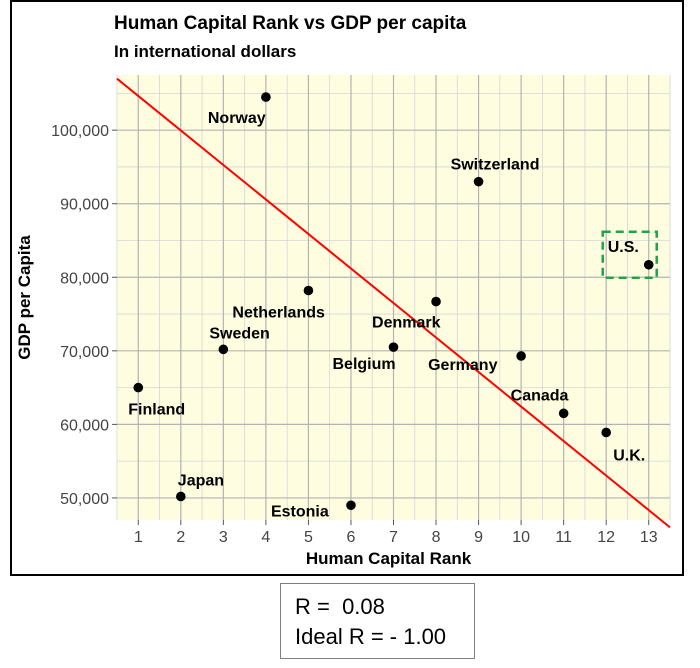 The height and width of the screenshot is (668, 700). I want to click on point-label: Netherlands, so click(278, 313).